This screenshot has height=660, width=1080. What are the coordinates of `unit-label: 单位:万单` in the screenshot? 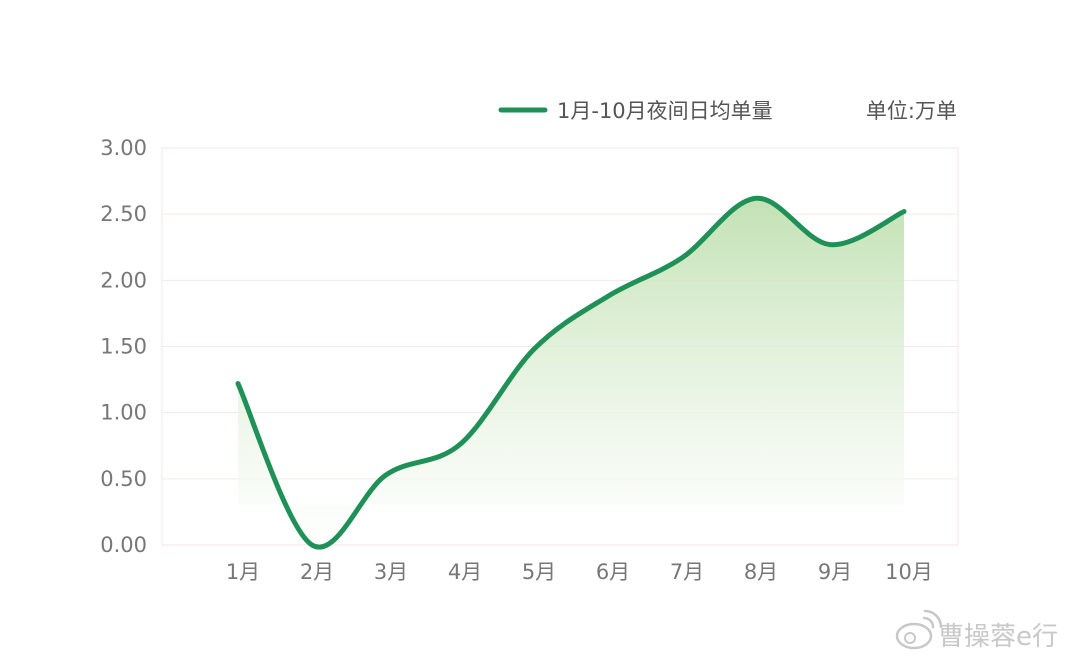 It's located at (911, 111).